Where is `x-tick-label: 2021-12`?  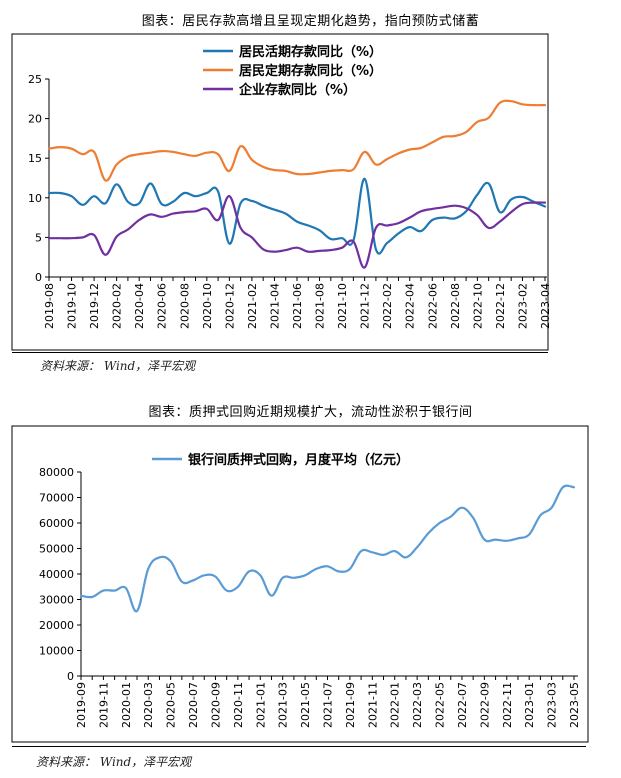 x-tick-label: 2021-12 is located at coordinates (365, 306).